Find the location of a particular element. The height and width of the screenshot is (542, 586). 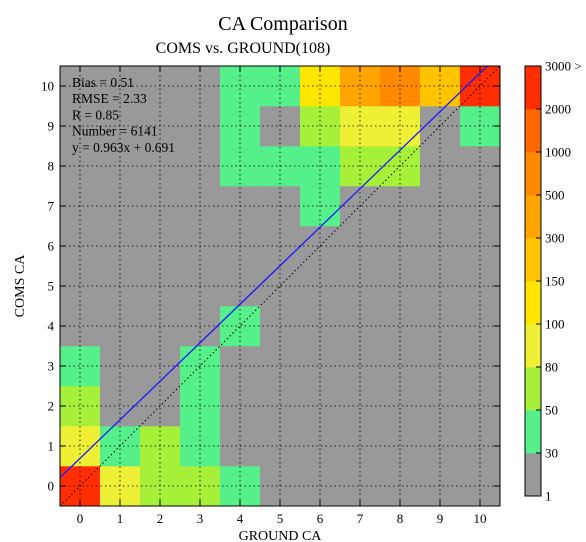

colorbar-label: 30 is located at coordinates (551, 453).